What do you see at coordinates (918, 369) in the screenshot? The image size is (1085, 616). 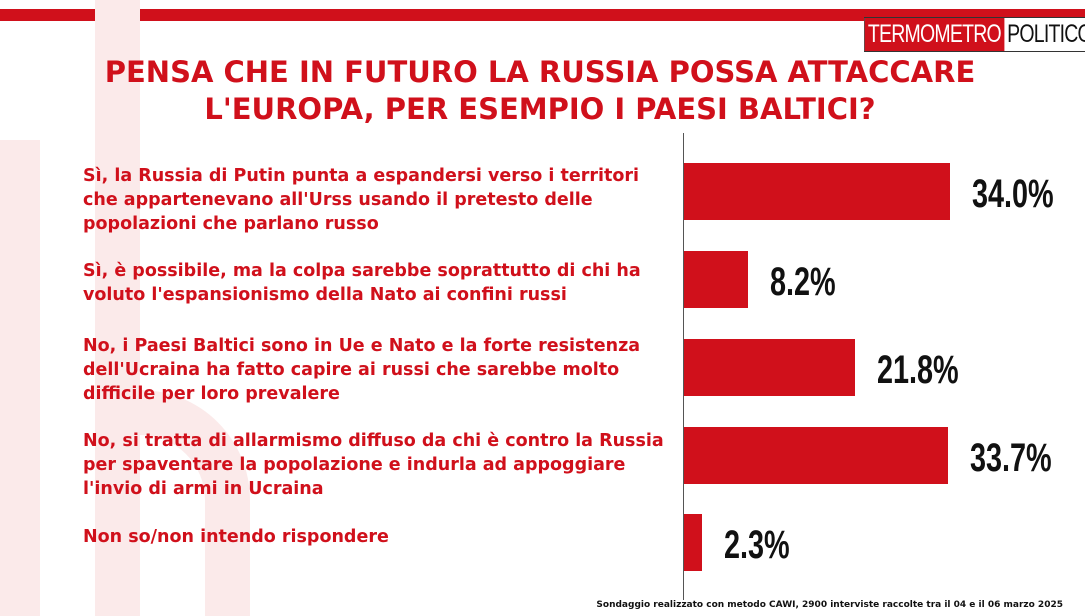 I see `bar-value-label-3: 21.8%` at bounding box center [918, 369].